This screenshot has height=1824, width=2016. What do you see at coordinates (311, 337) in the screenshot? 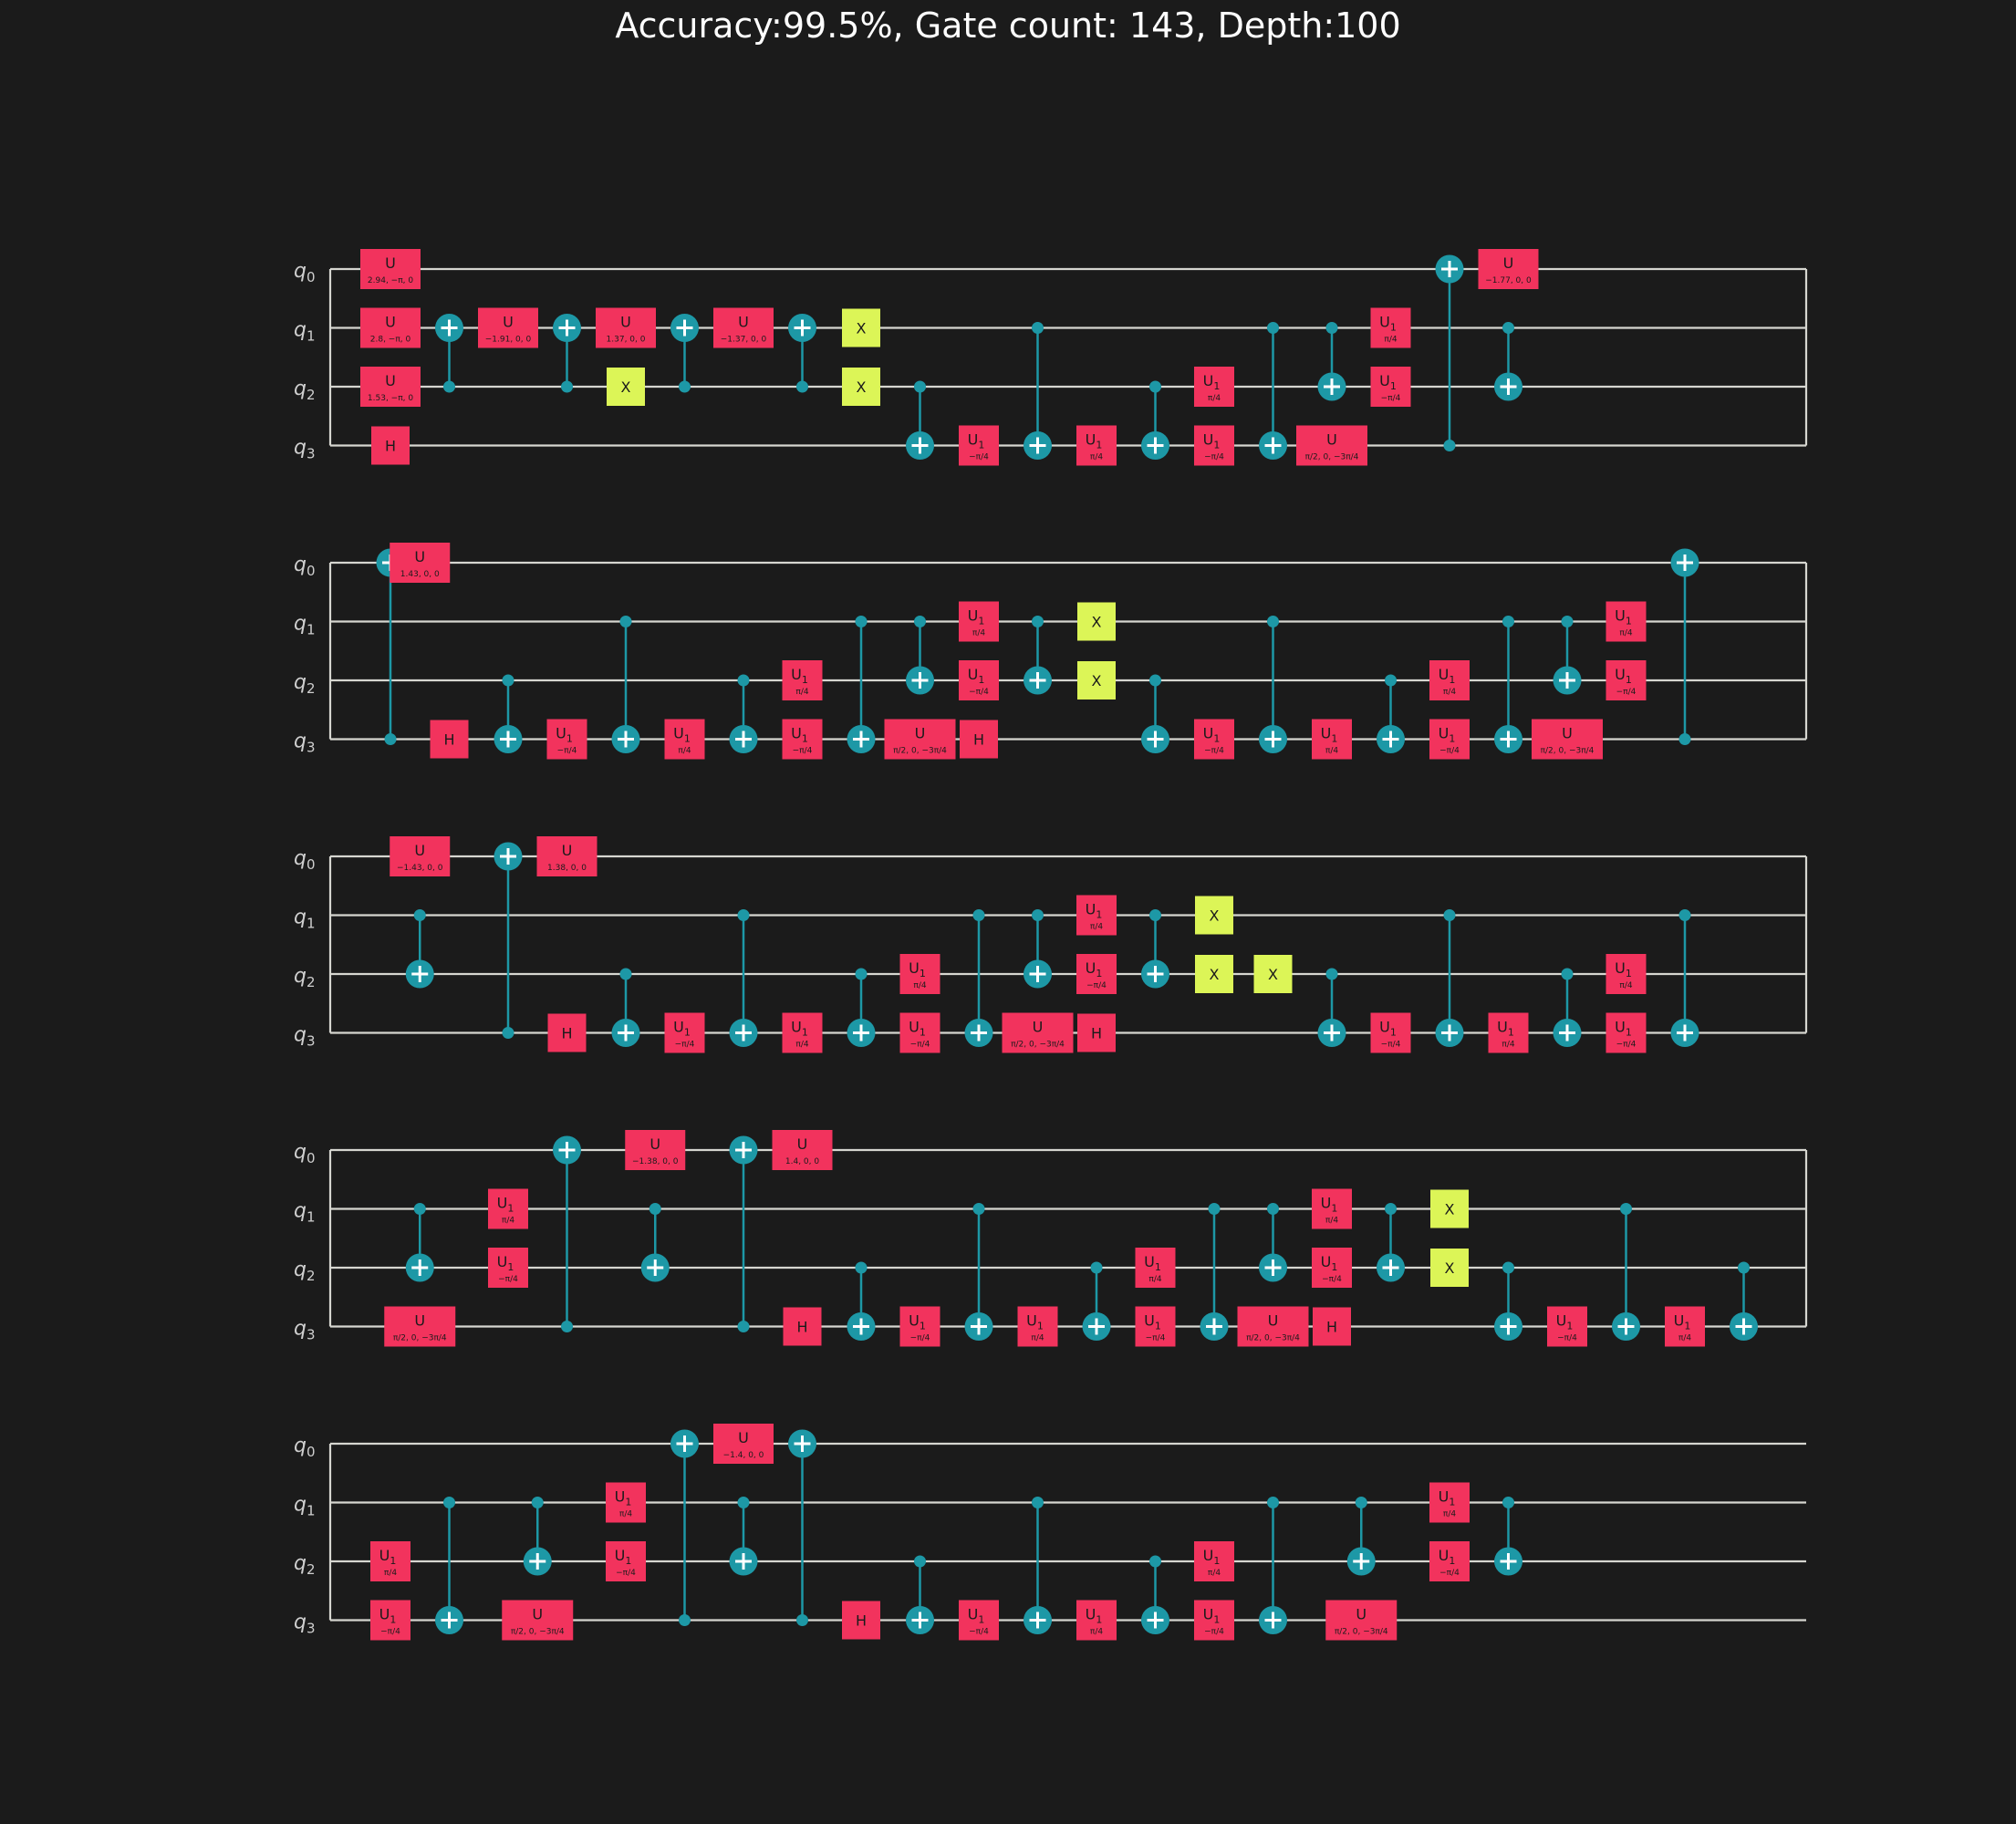
I see `qubit-index: 1` at bounding box center [311, 337].